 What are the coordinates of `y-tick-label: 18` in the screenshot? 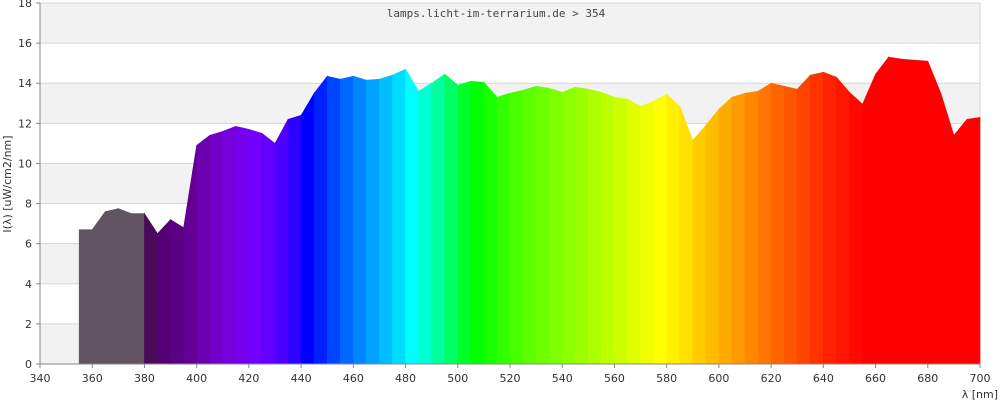 It's located at (25, 5).